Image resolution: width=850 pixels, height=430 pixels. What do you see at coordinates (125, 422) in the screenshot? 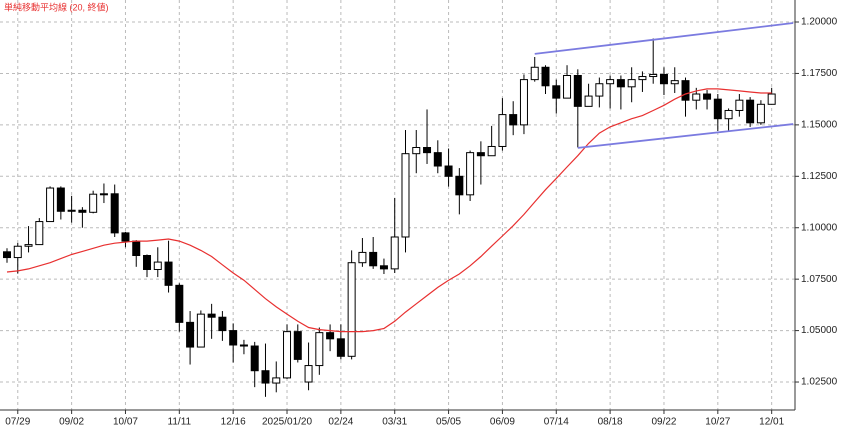
I see `x-tick-label: 10/07` at bounding box center [125, 422].